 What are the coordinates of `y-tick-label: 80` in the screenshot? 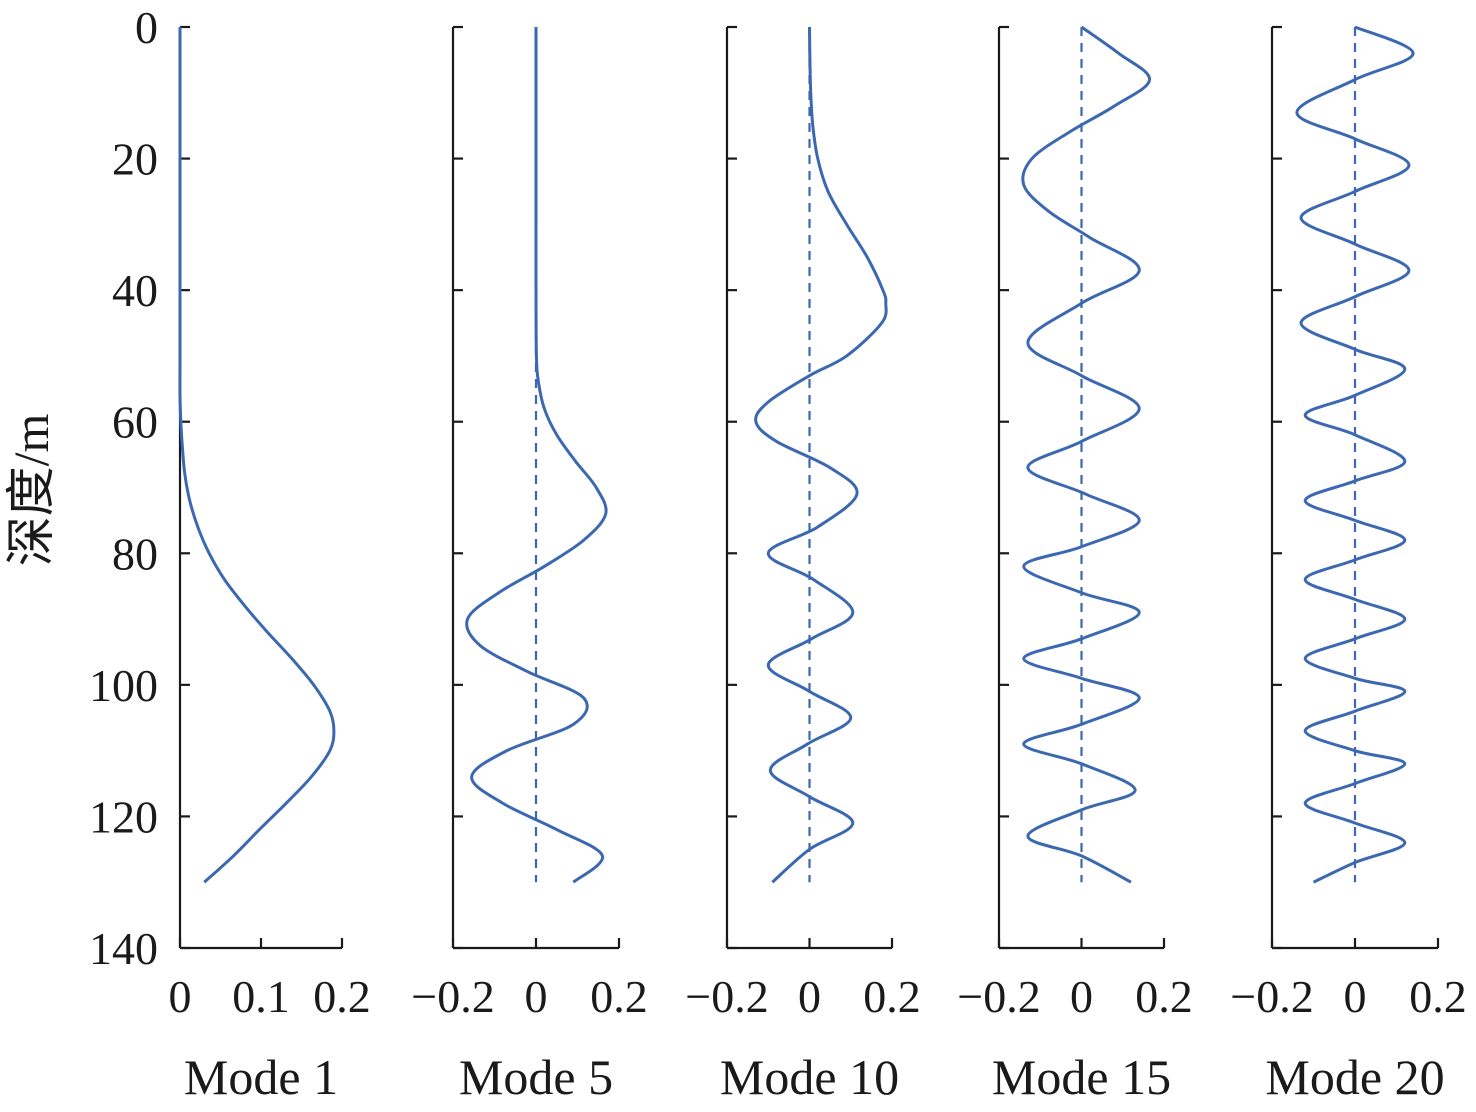 It's located at (135, 553).